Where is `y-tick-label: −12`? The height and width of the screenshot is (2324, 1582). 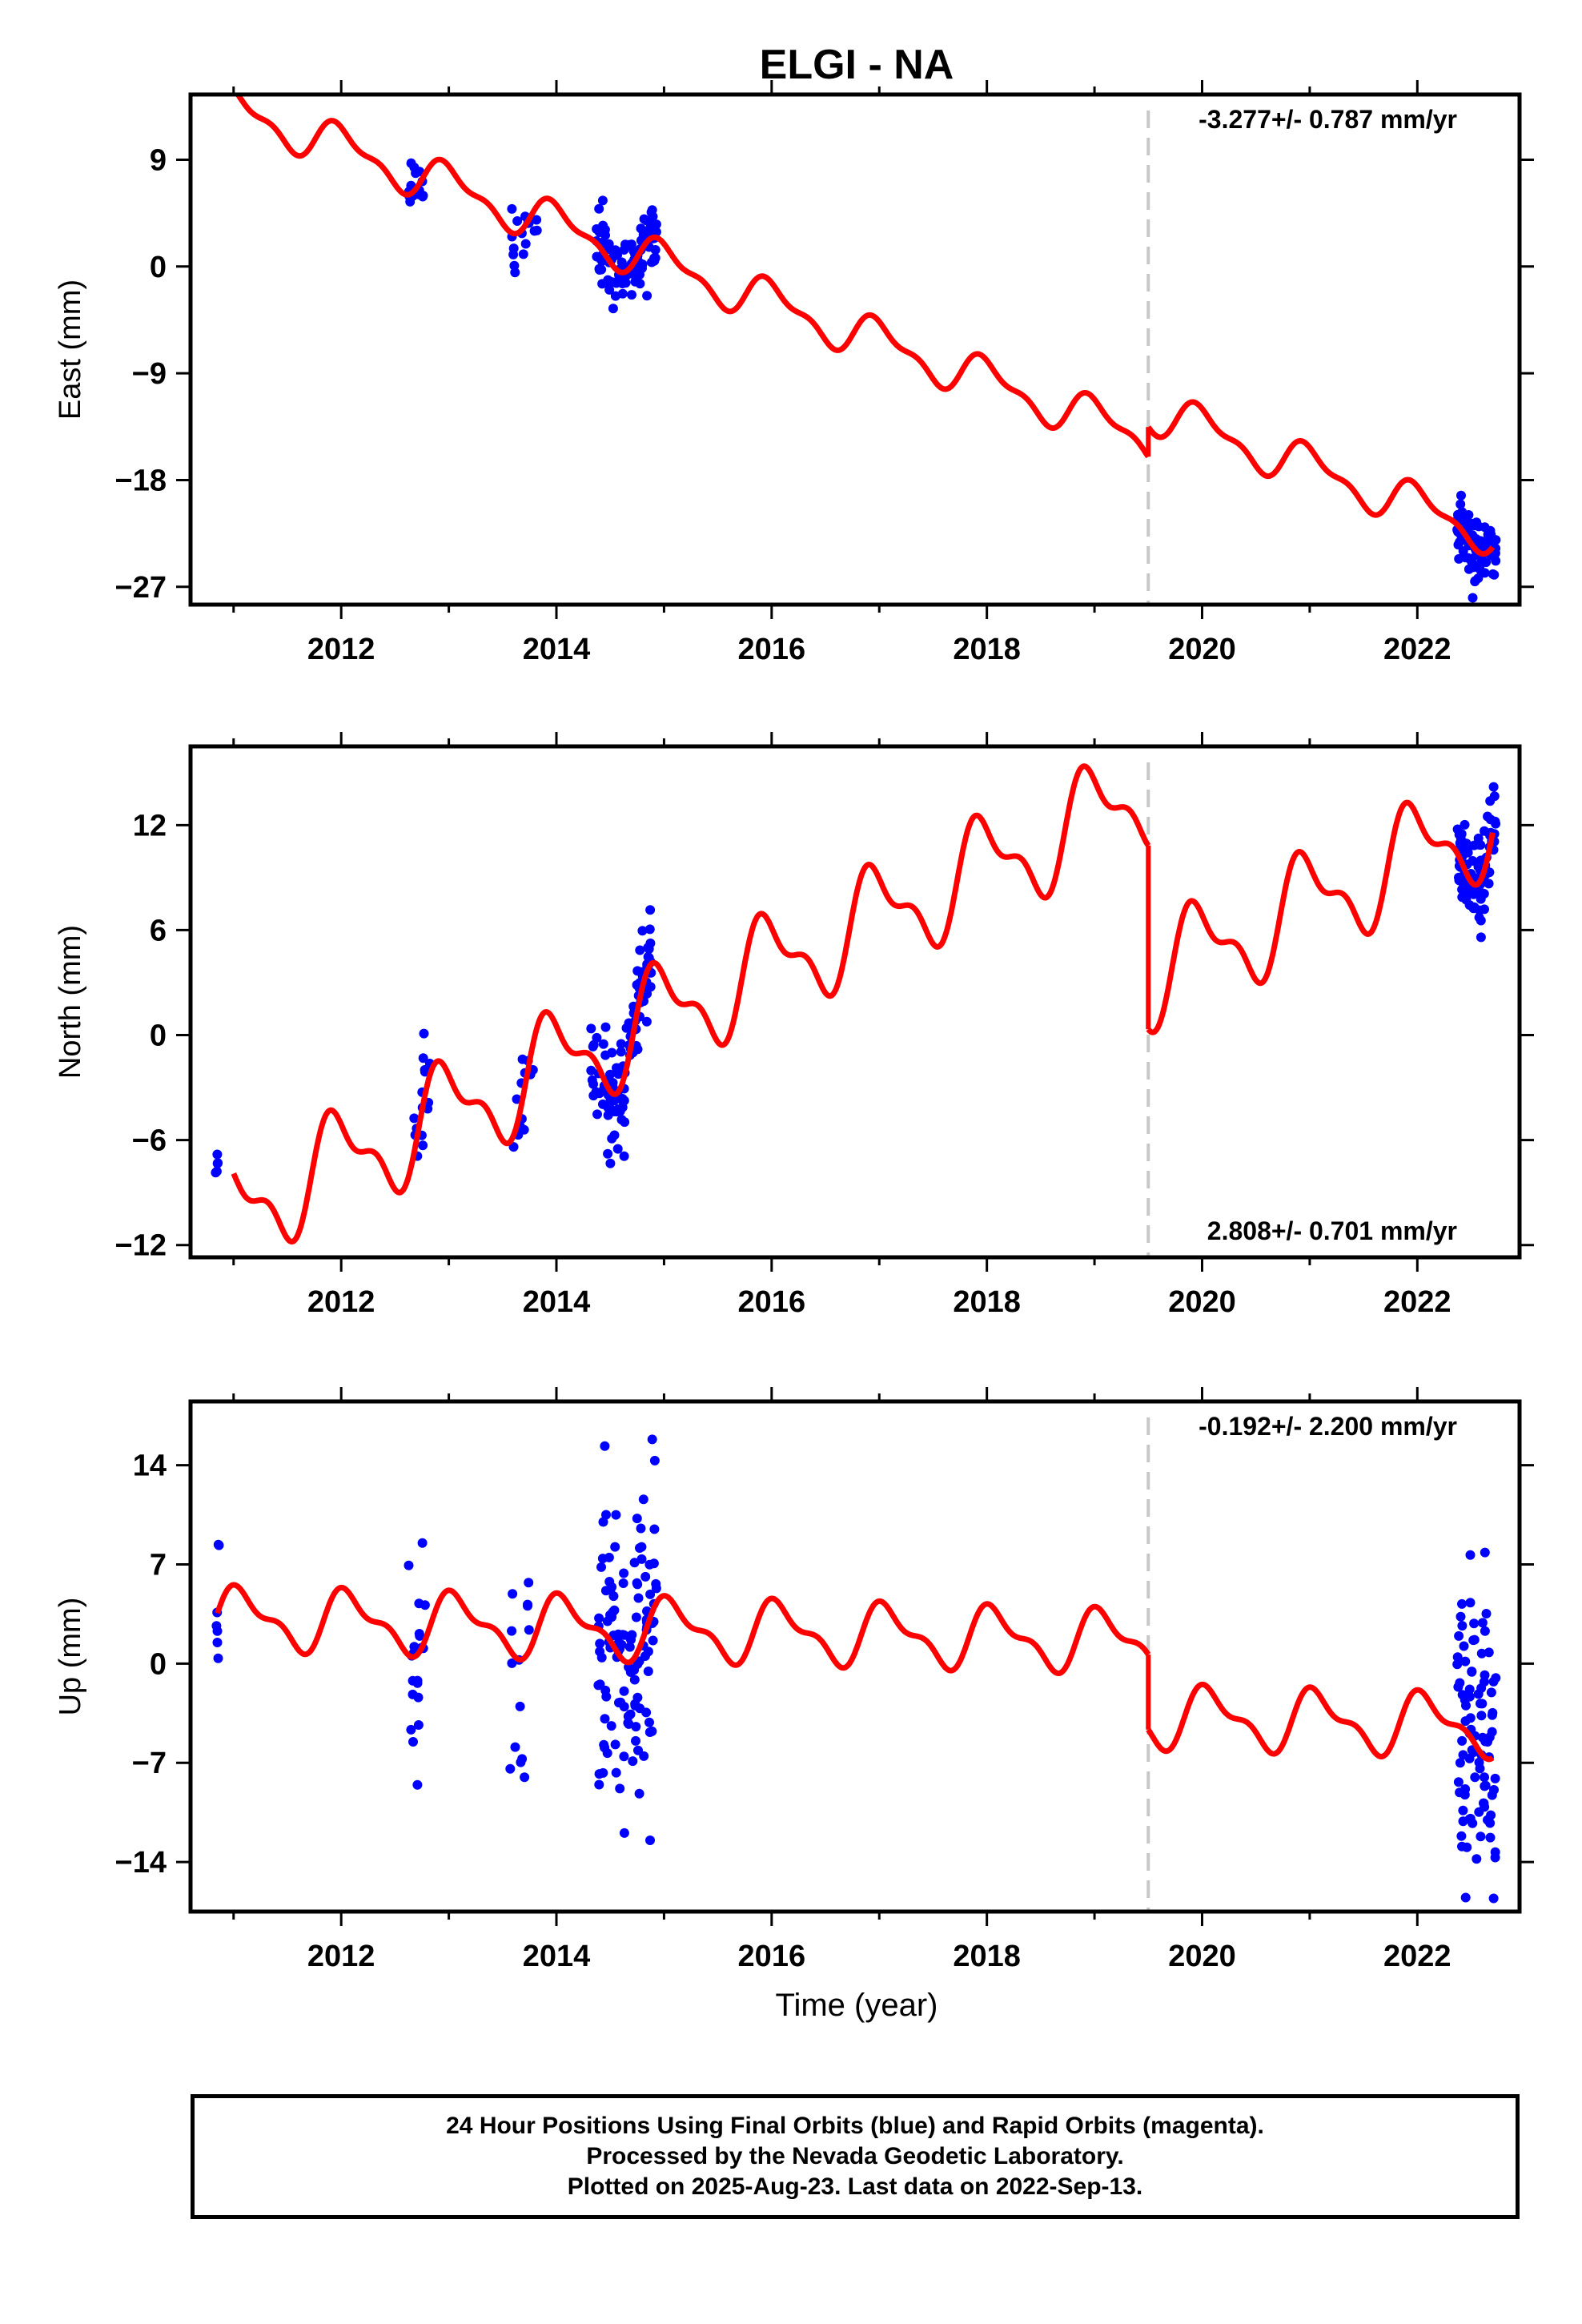
y-tick-label: −12 is located at coordinates (141, 1246).